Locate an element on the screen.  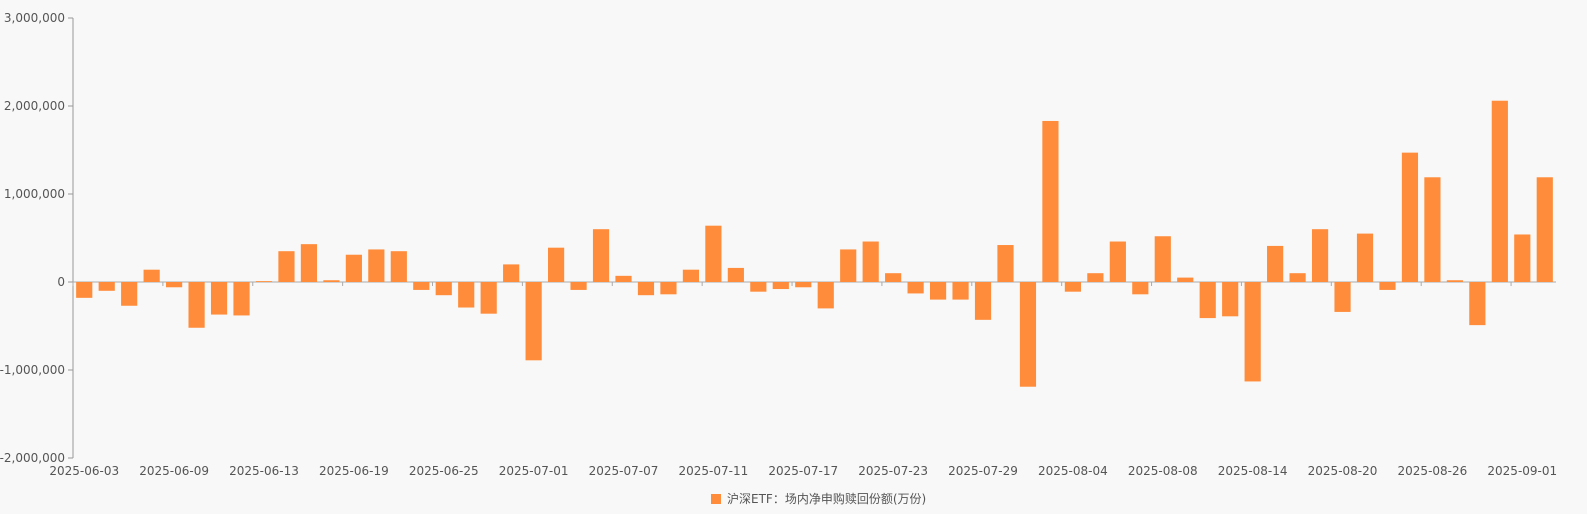
legend-label: 沪深ETF：场内净申购赎回份额(万份) is located at coordinates (826, 498).